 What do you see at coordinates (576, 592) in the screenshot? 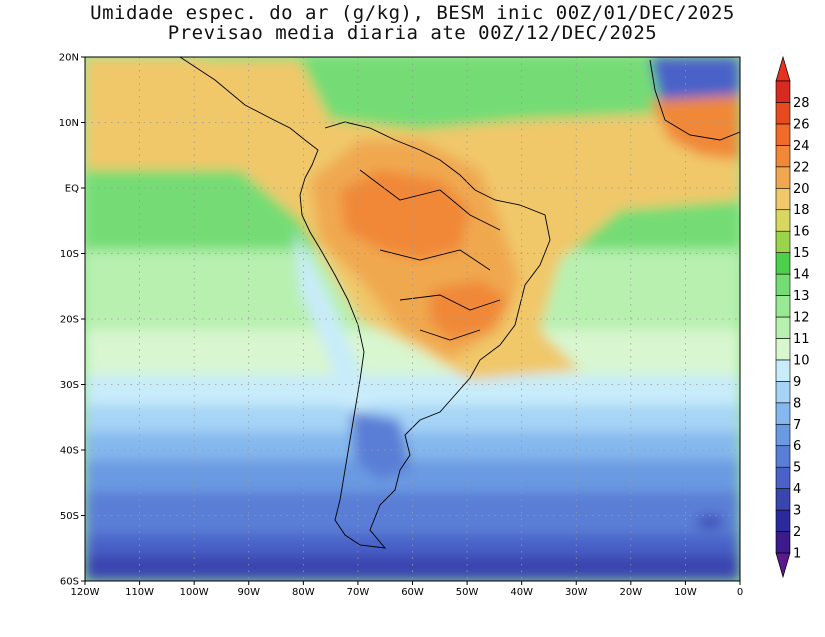
I see `lon-label: 30W` at bounding box center [576, 592].